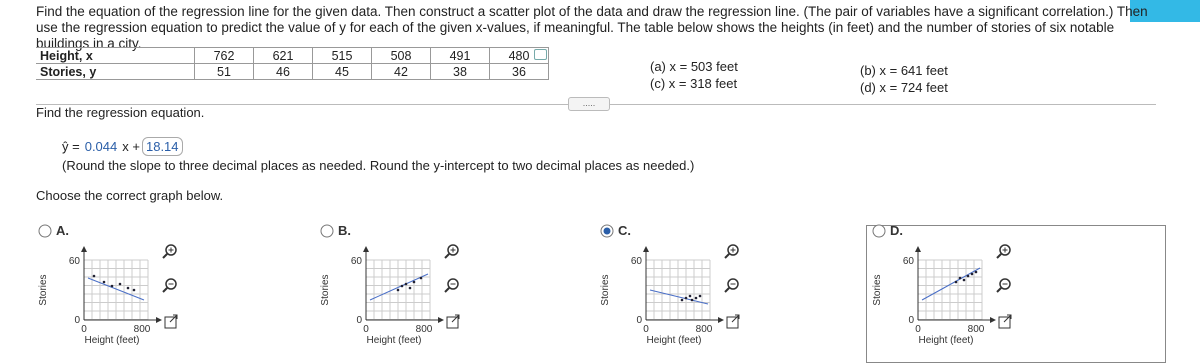  I want to click on table-cell: Height, x, so click(115, 55).